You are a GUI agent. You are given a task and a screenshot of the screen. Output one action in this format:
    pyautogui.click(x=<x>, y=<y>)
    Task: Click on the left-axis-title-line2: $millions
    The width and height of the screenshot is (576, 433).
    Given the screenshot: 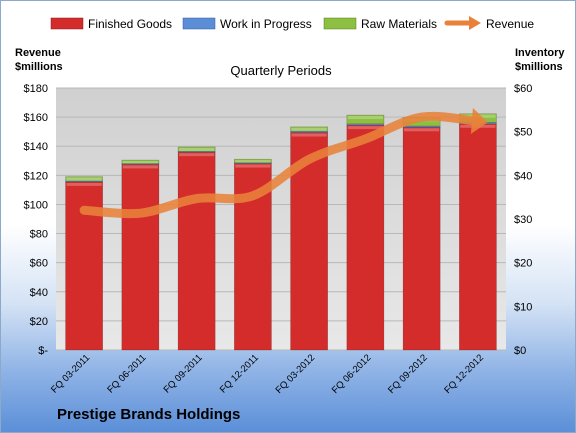 What is the action you would take?
    pyautogui.click(x=39, y=67)
    